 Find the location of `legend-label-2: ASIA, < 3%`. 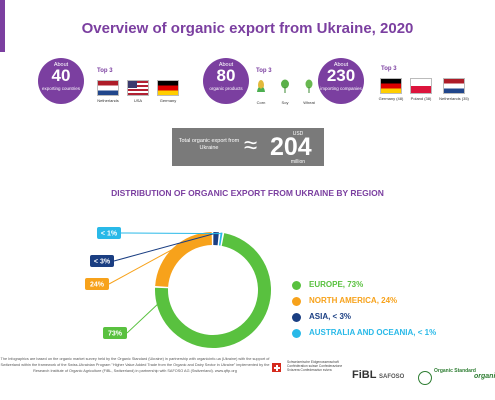

legend-label-2: ASIA, < 3% is located at coordinates (330, 316).